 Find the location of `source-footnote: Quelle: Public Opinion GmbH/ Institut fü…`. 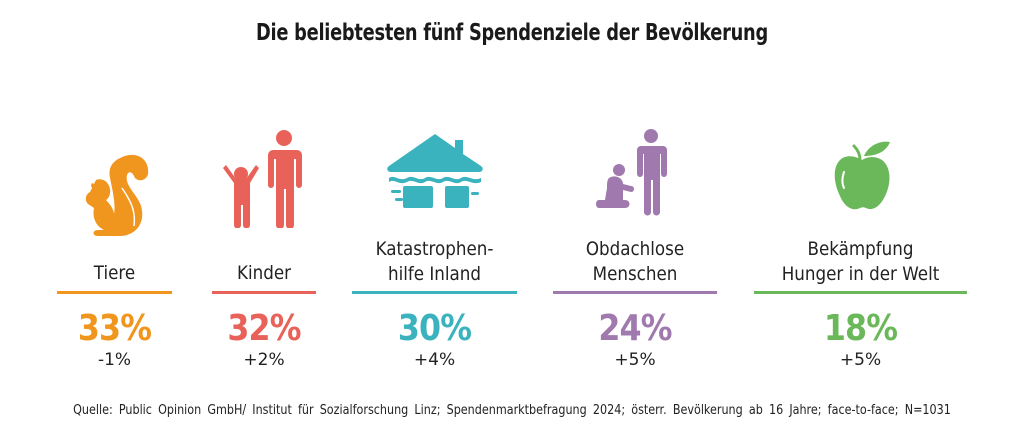

source-footnote: Quelle: Public Opinion GmbH/ Institut fü… is located at coordinates (512, 410).